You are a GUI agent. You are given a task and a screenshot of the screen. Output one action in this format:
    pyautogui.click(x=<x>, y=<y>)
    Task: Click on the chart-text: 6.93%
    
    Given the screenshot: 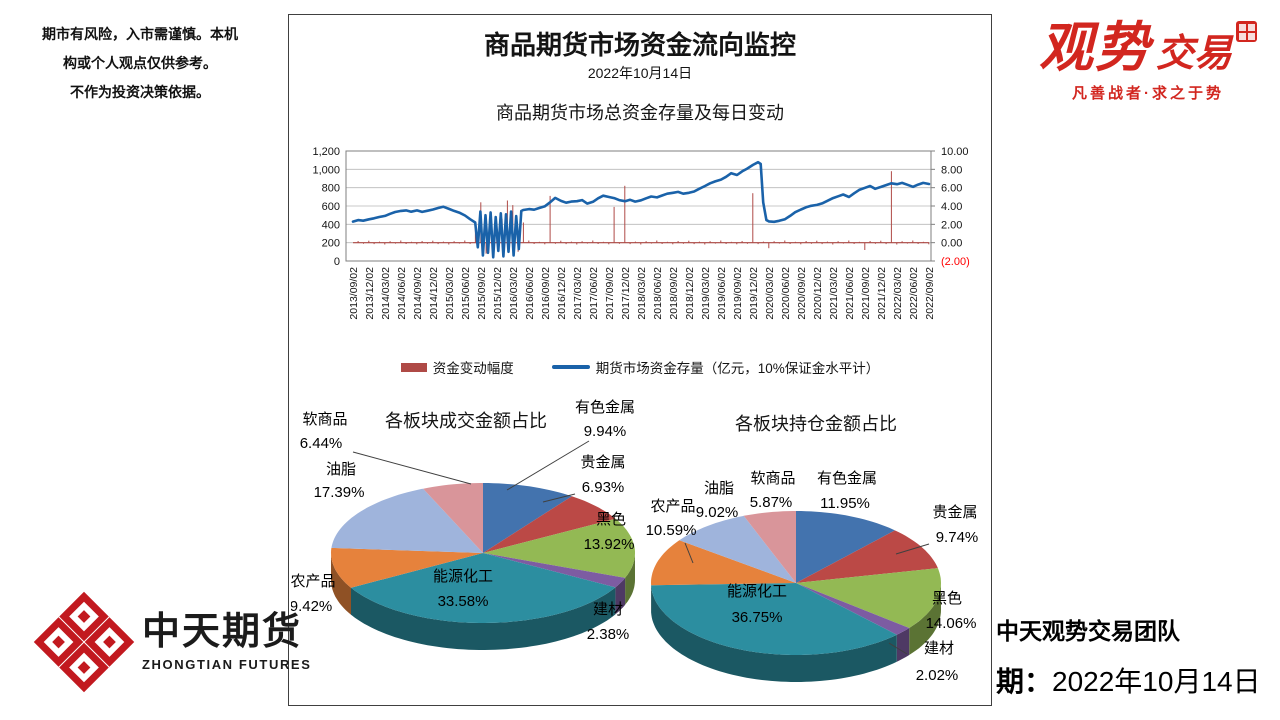 What is the action you would take?
    pyautogui.click(x=603, y=487)
    